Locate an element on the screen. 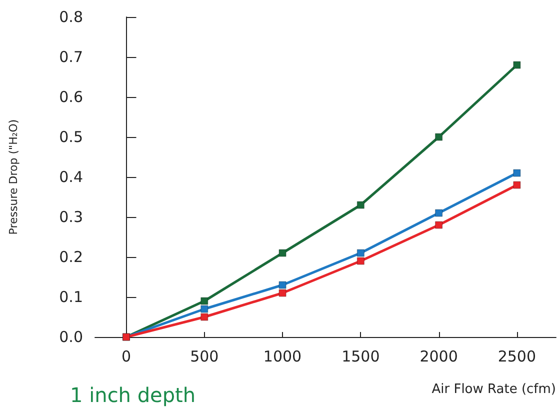  y-axis-title: Pressure Drop ("H₂O) is located at coordinates (13, 177).